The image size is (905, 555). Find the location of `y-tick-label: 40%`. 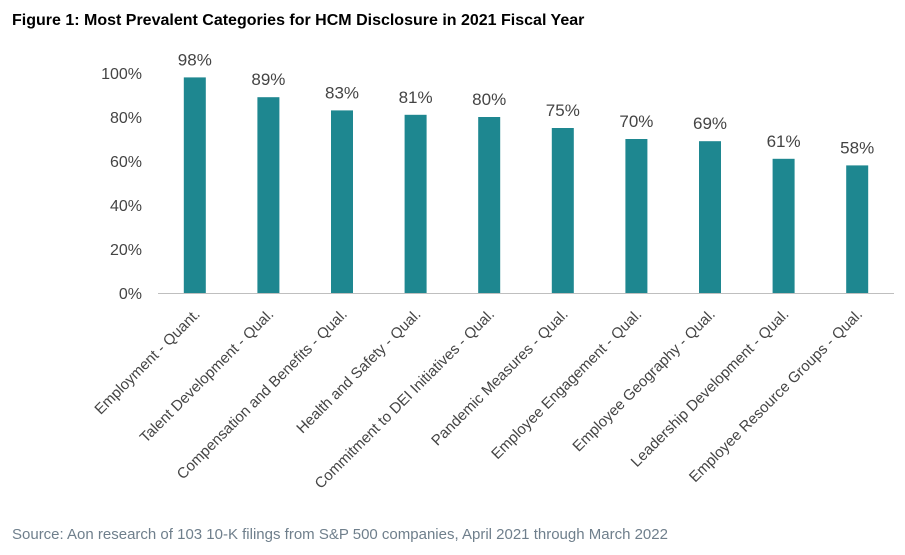

y-tick-label: 40% is located at coordinates (126, 206).